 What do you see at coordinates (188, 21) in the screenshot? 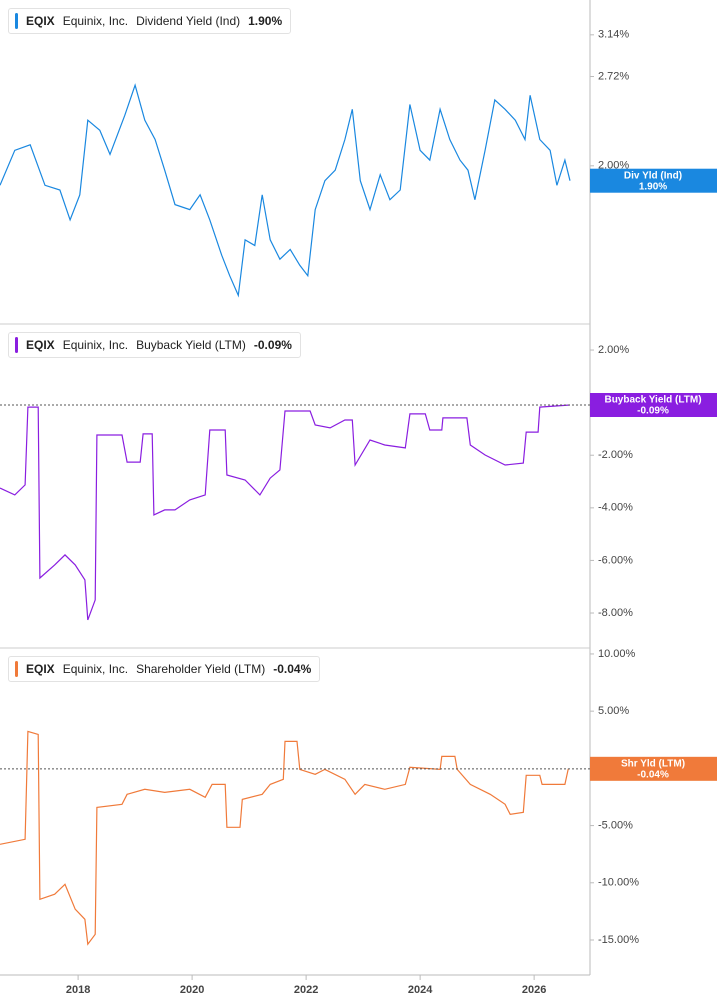
I see `metric: Dividend Yield (Ind)` at bounding box center [188, 21].